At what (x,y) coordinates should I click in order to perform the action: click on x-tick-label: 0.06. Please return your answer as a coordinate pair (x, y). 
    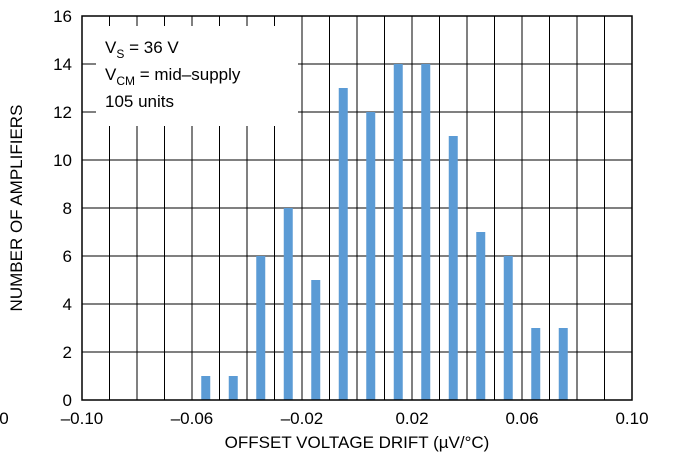
    Looking at the image, I should click on (521, 418).